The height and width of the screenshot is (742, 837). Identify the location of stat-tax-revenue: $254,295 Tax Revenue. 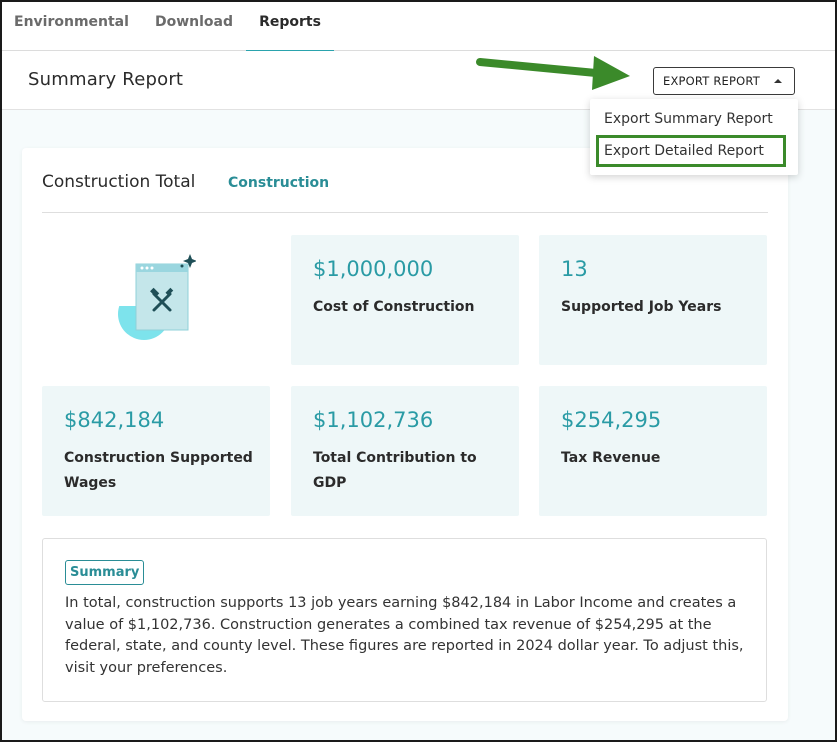
(653, 451).